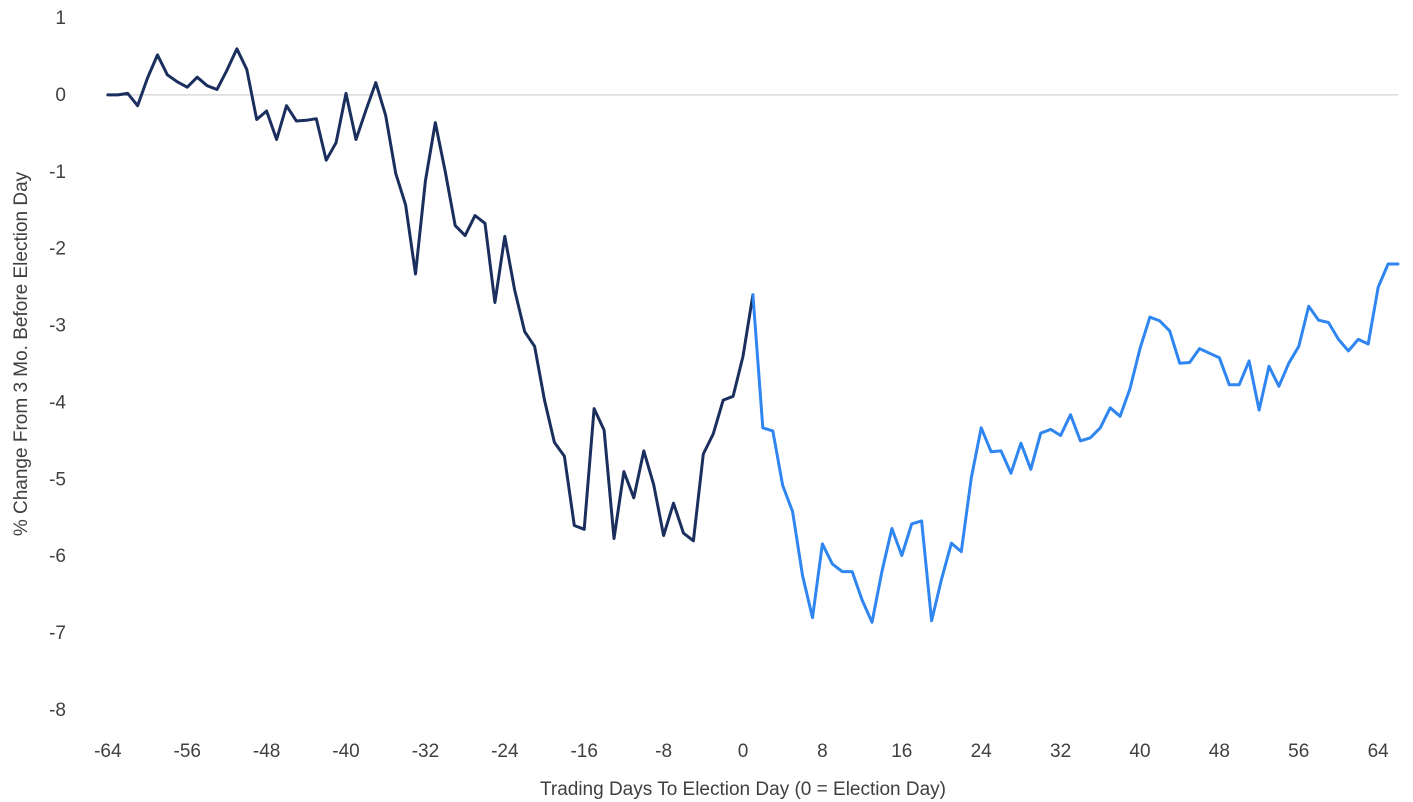 The width and height of the screenshot is (1413, 802). Describe the element at coordinates (583, 751) in the screenshot. I see `x-tick-label: -16` at that location.